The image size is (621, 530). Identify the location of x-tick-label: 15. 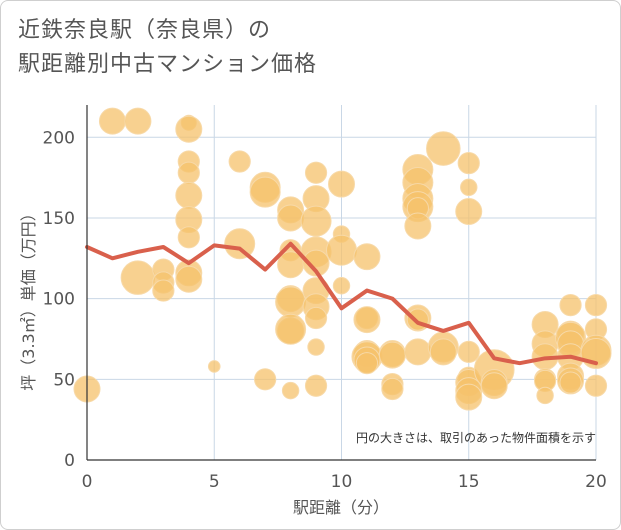
(469, 482).